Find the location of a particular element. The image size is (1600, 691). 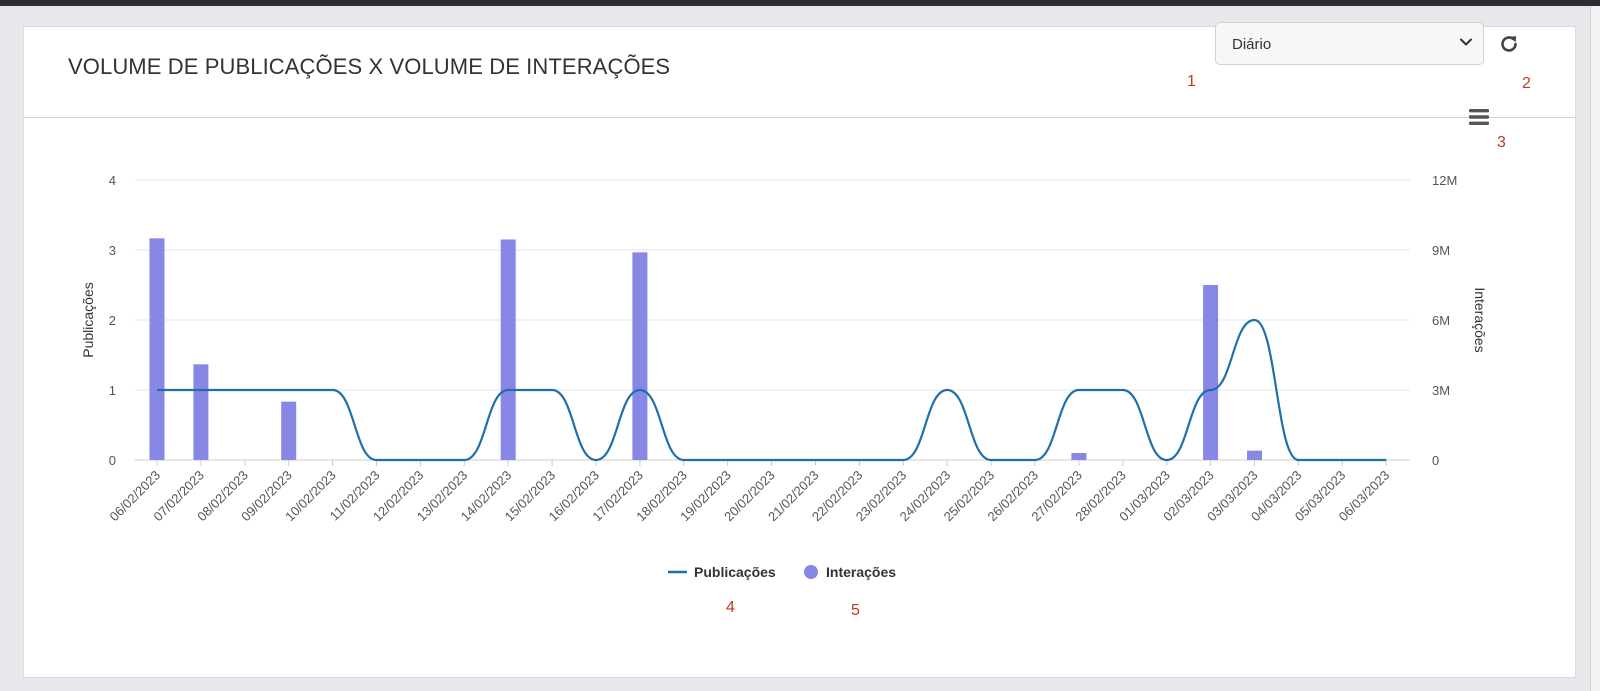

y-left-tick-label: 2 is located at coordinates (112, 320).